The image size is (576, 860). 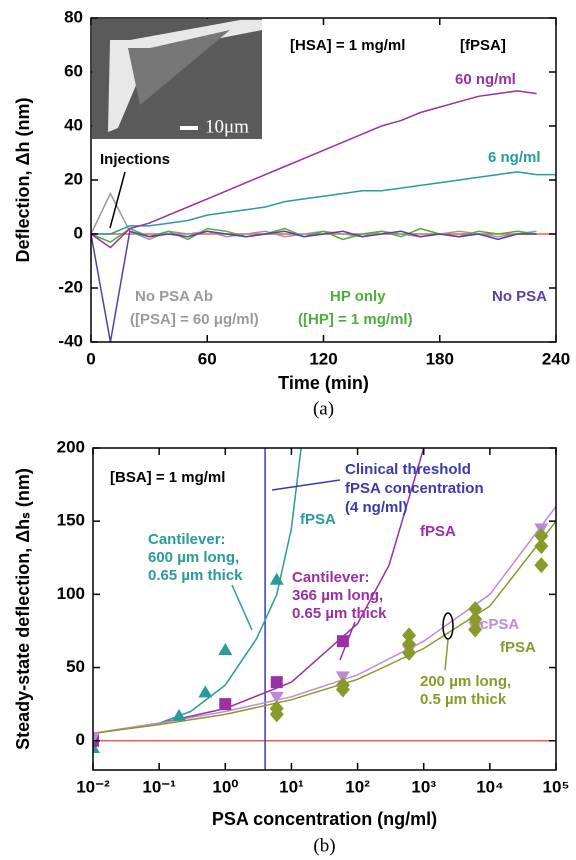 I want to click on annotation: (4 ng/ml), so click(x=376, y=507).